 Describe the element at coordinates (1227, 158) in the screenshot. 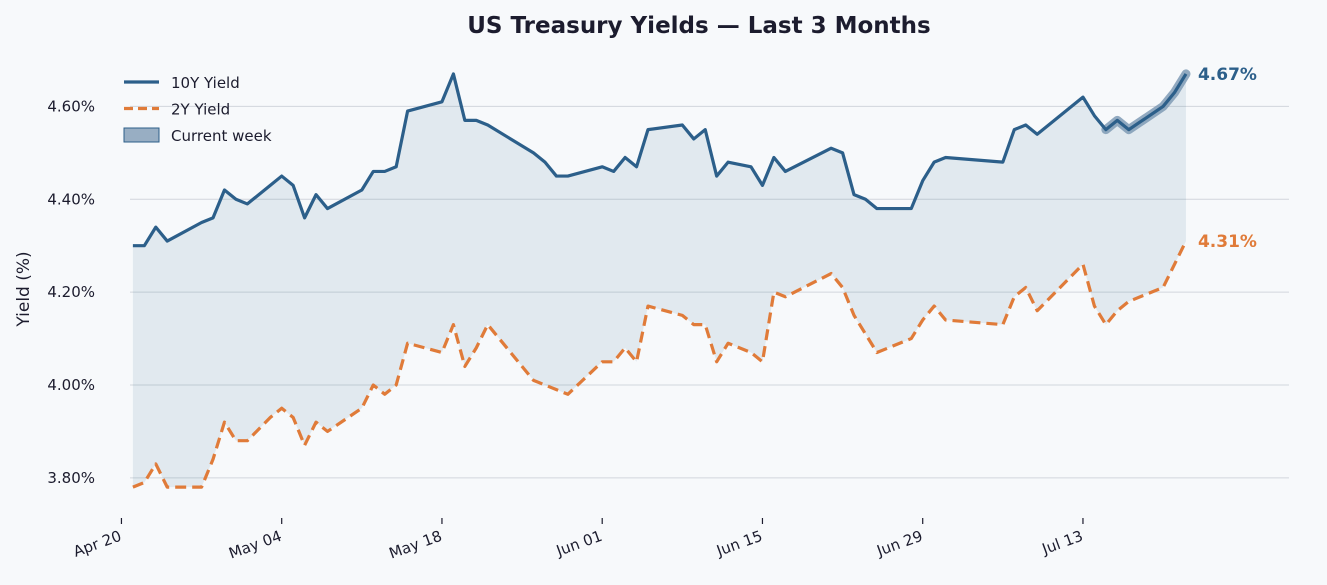

I see `end-value-labels: 4.67% 4.31%` at that location.